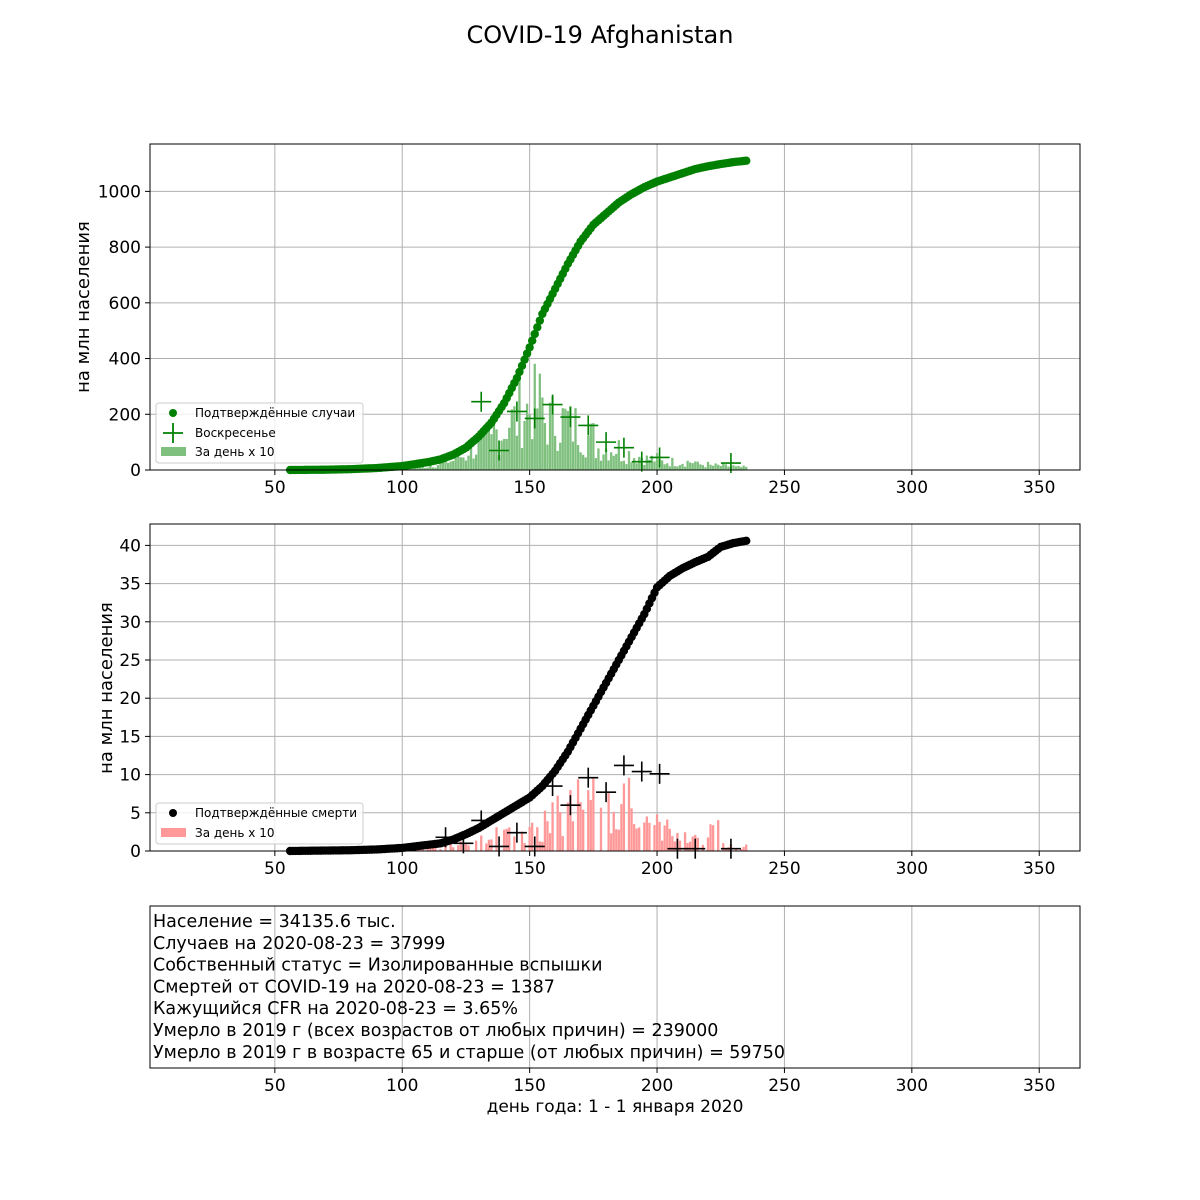 Image resolution: width=1200 pixels, height=1200 pixels. I want to click on x-tick-label: 100, so click(402, 488).